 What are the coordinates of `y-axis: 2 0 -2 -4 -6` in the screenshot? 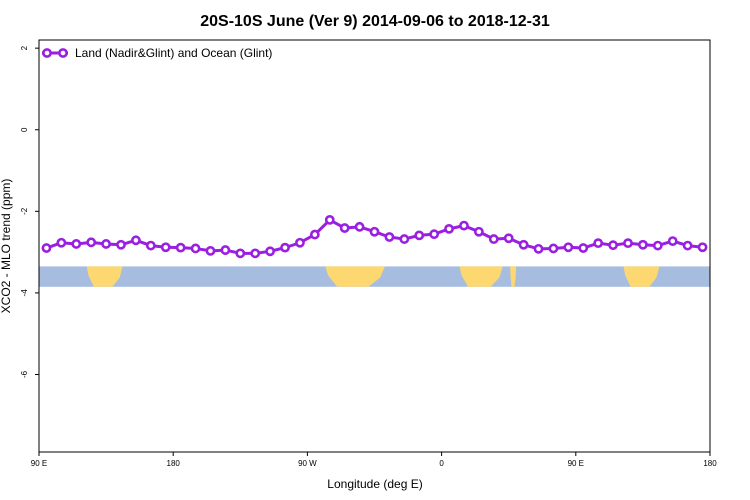 It's located at (29, 211).